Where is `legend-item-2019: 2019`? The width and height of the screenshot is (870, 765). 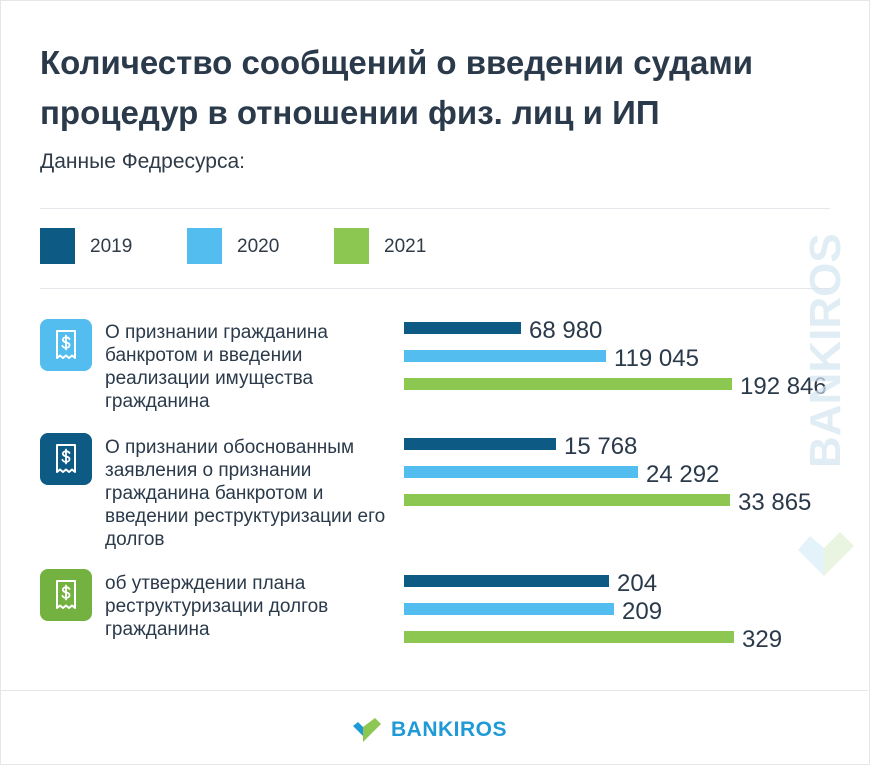 legend-item-2019: 2019 is located at coordinates (110, 246).